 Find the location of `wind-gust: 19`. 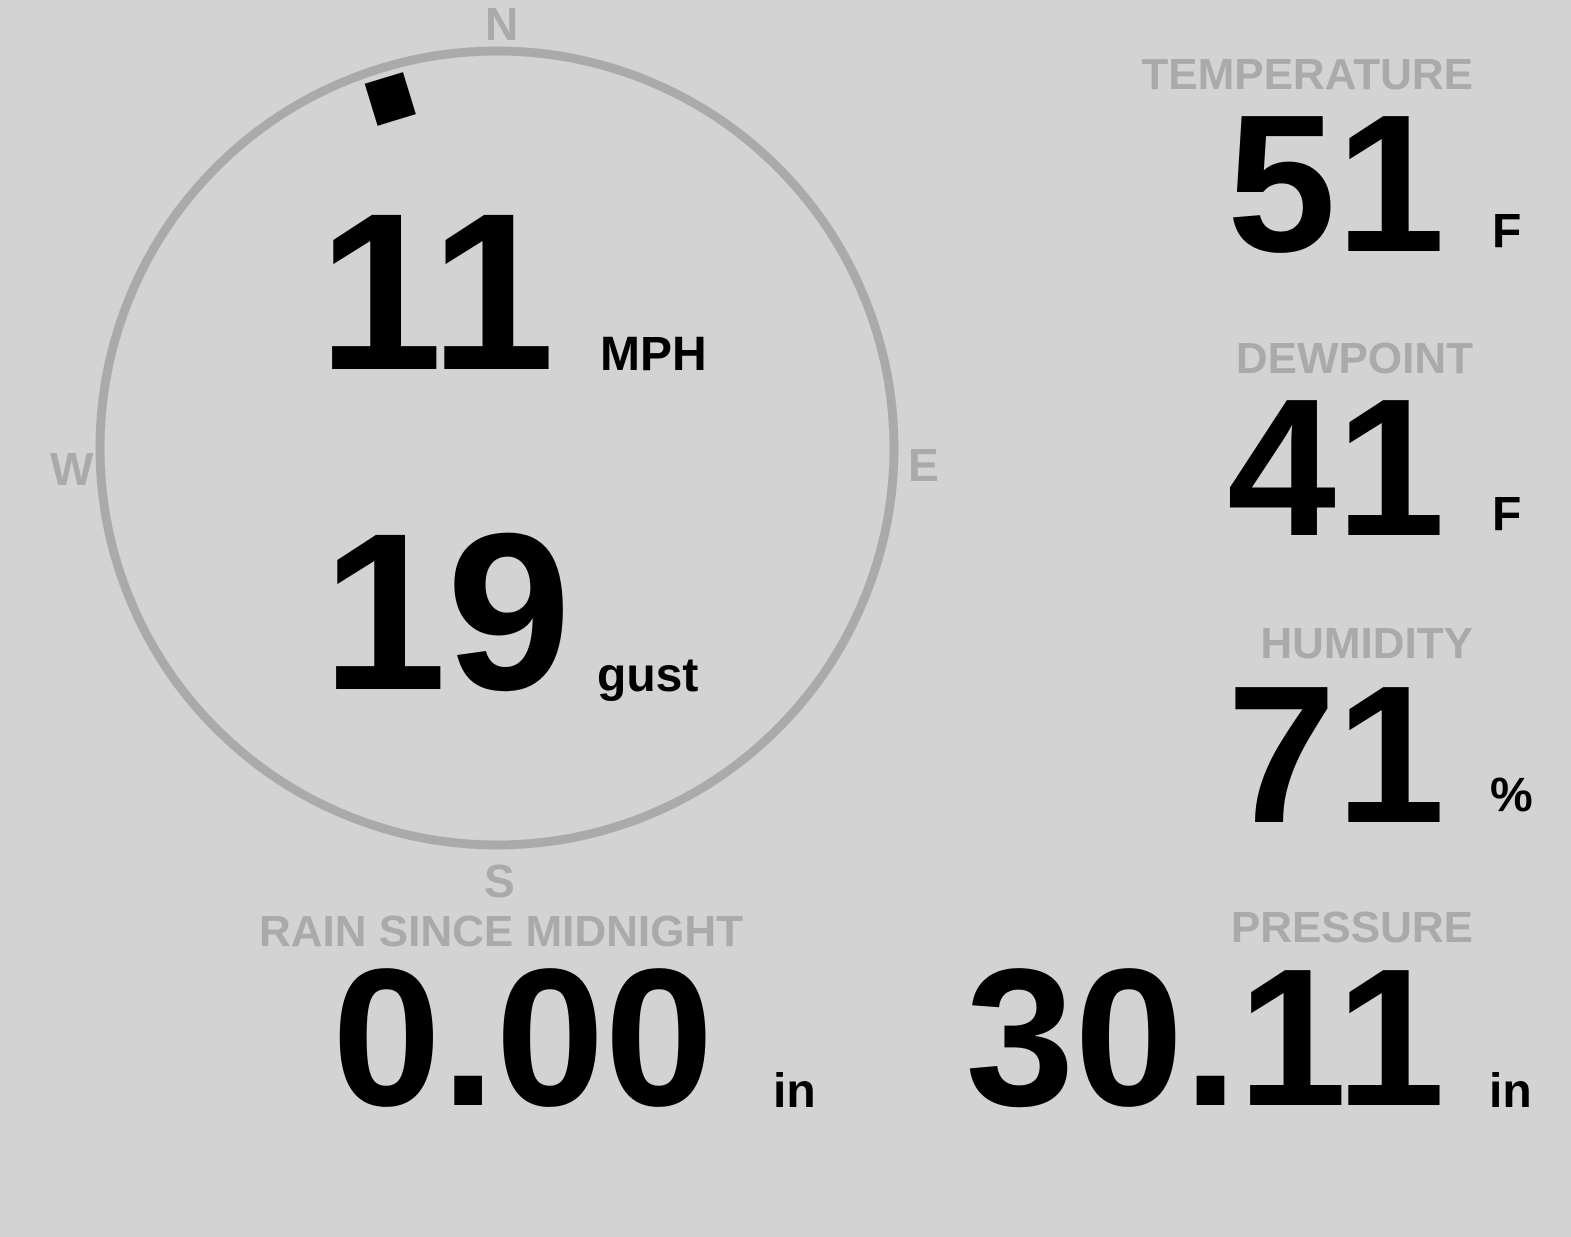

wind-gust: 19 is located at coordinates (447, 612).